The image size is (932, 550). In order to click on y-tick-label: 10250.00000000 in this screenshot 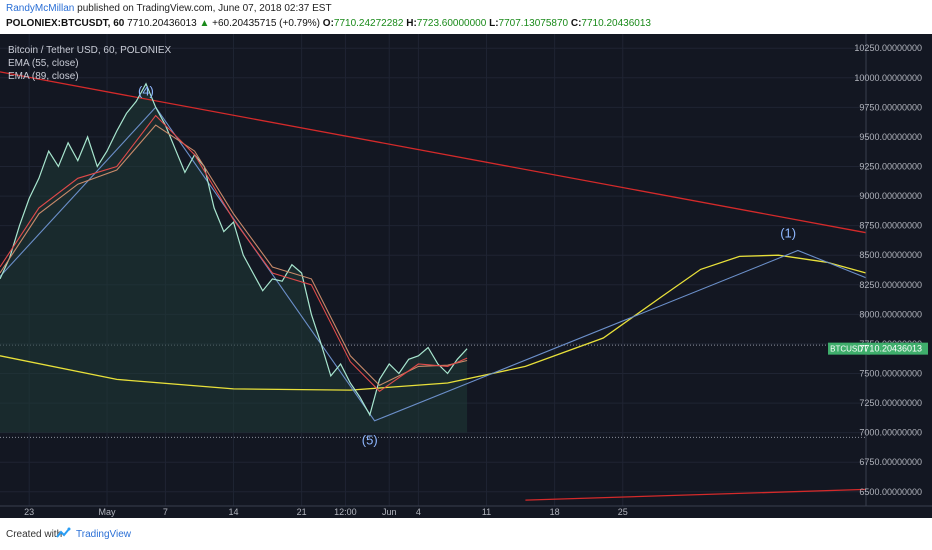, I will do `click(888, 48)`.